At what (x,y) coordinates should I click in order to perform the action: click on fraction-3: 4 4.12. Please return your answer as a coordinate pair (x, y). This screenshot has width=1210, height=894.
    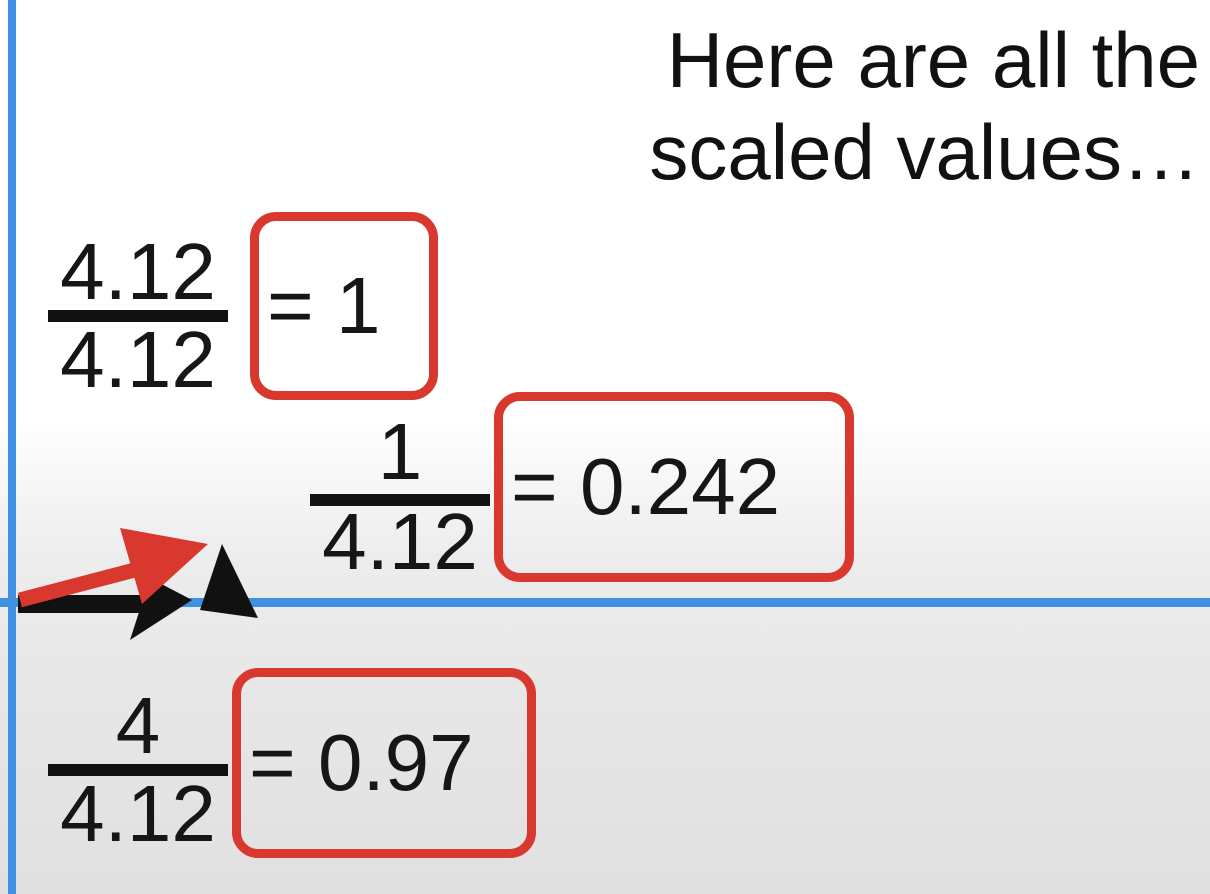
    Looking at the image, I should click on (138, 770).